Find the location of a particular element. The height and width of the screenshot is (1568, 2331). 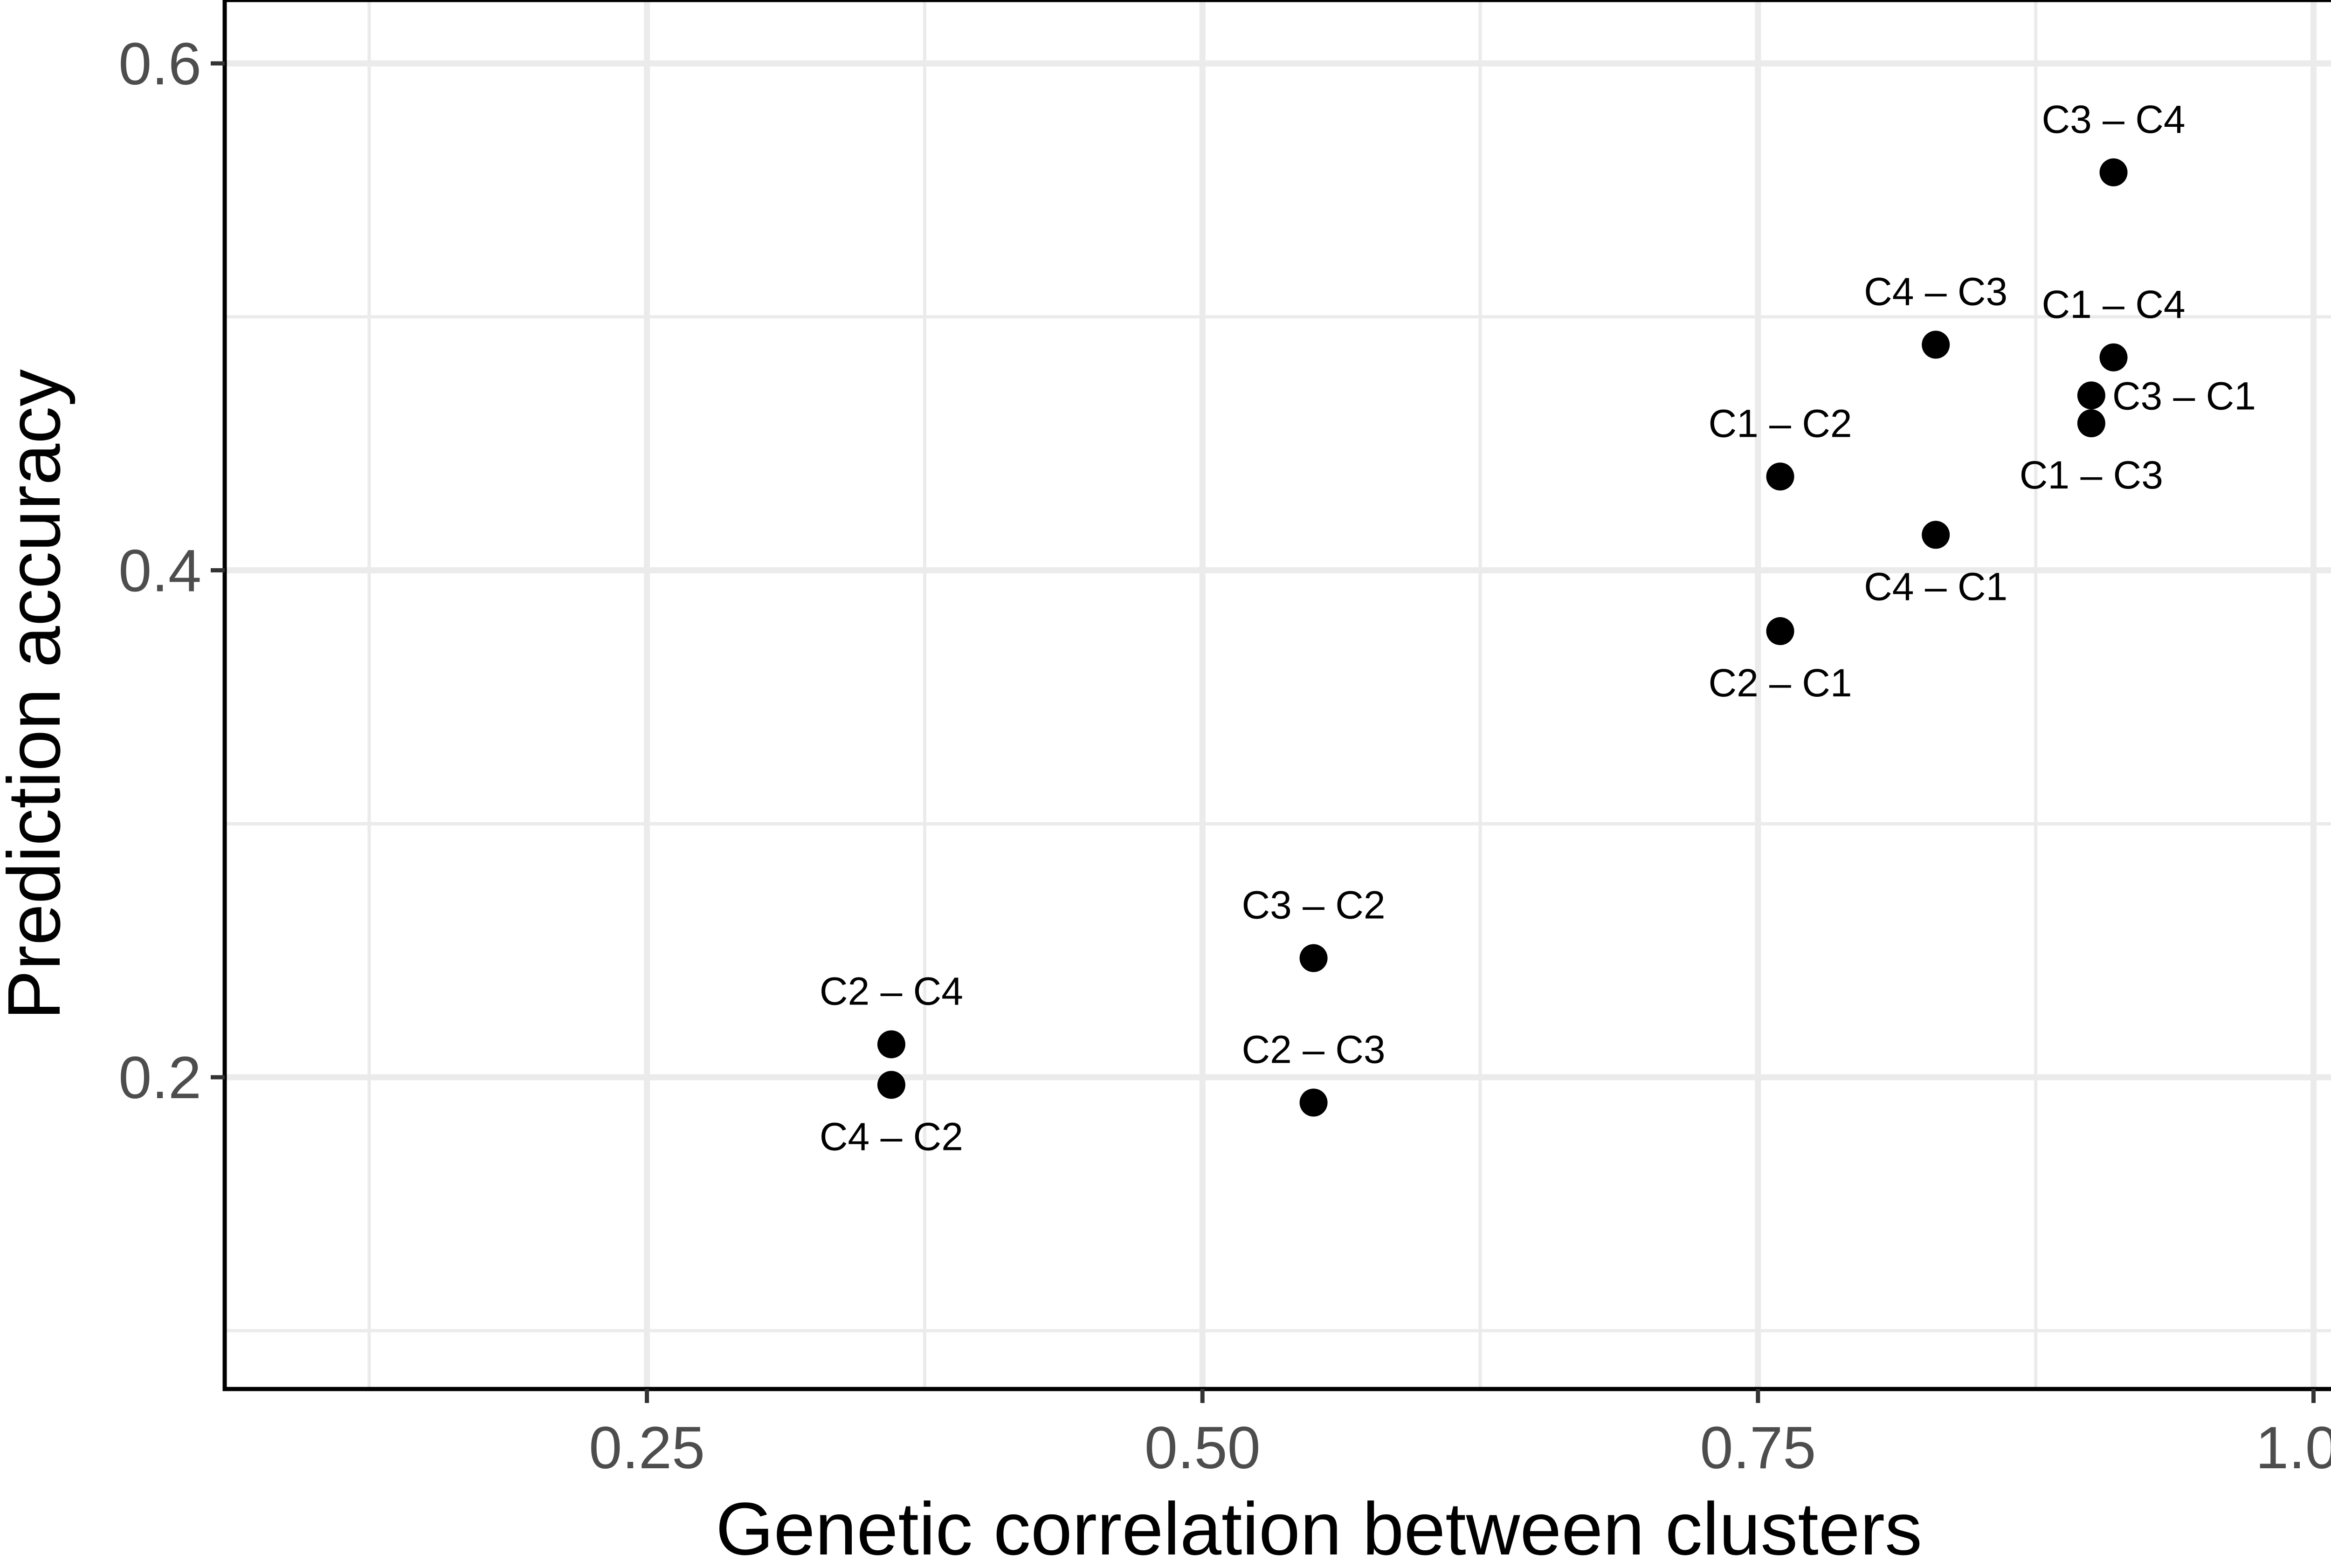

x-tick-label: 0.75 is located at coordinates (1758, 1448).